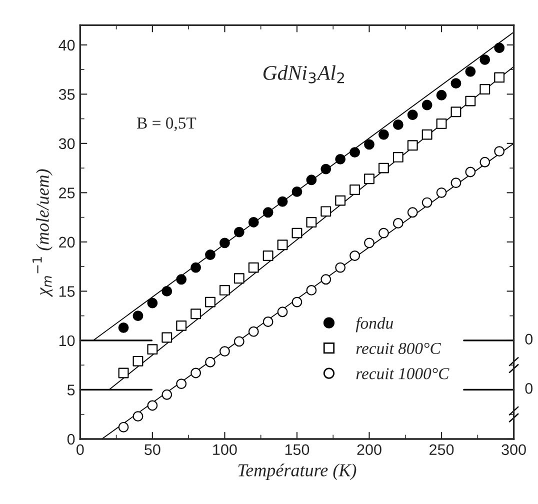  Describe the element at coordinates (403, 374) in the screenshot. I see `legend-label: recuit 1000°C` at that location.